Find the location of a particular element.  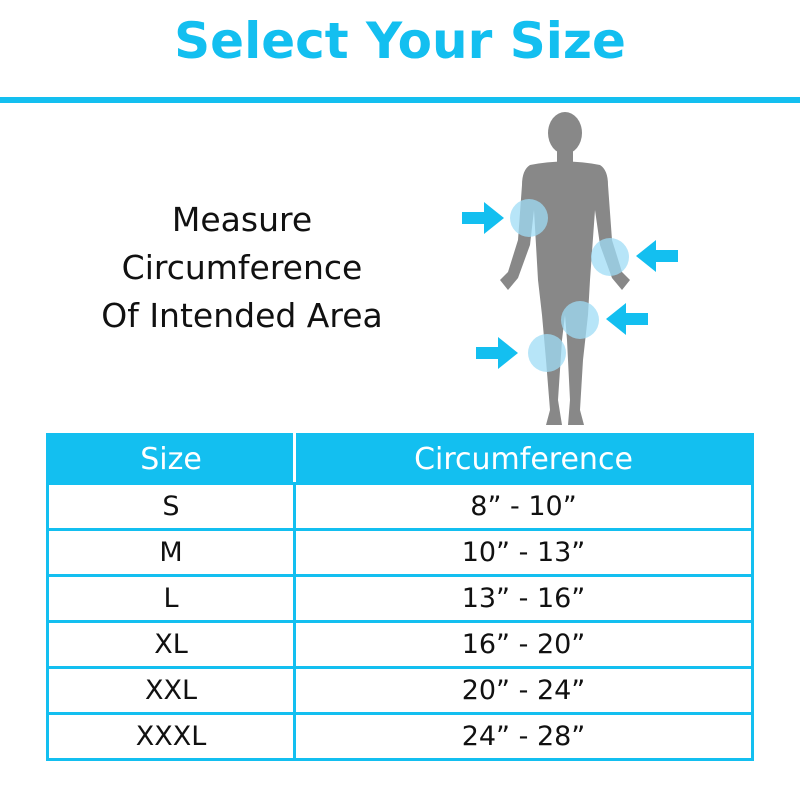

instruction-line: Of Intended Area is located at coordinates (242, 315).